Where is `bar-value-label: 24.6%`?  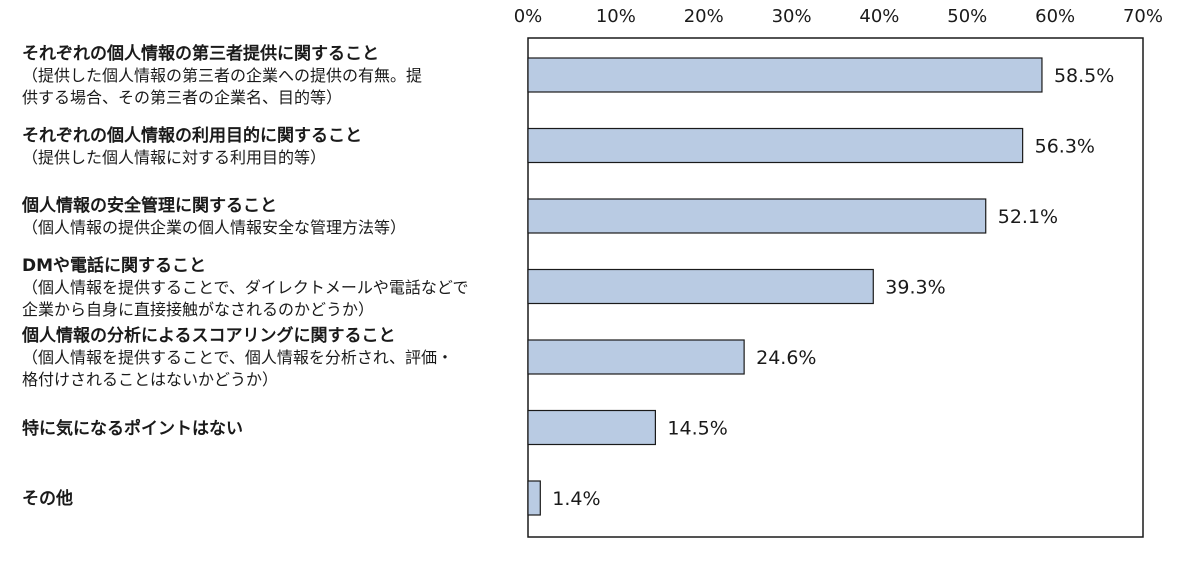
bar-value-label: 24.6% is located at coordinates (786, 358).